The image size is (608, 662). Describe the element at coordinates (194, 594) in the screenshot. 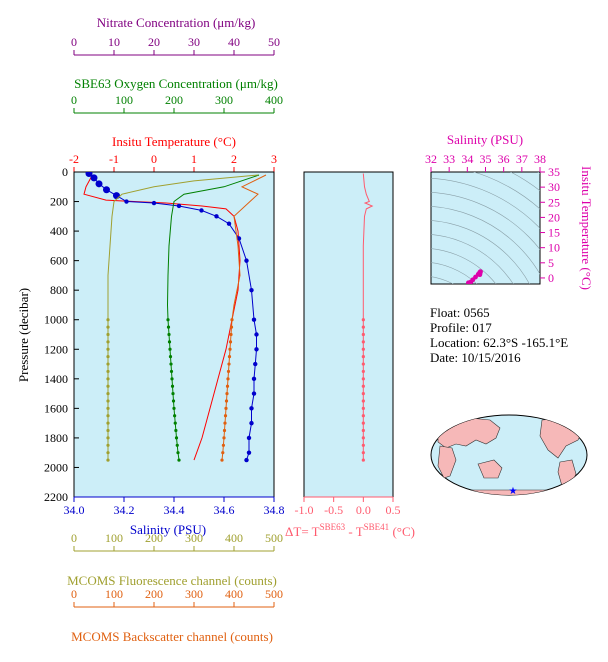

I see `backscatter-tick-label: 300` at that location.